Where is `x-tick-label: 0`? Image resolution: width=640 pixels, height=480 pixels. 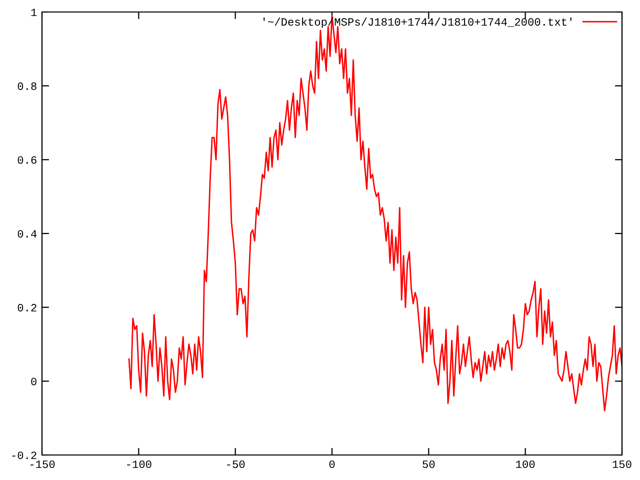
x-tick-label: 0 is located at coordinates (332, 464).